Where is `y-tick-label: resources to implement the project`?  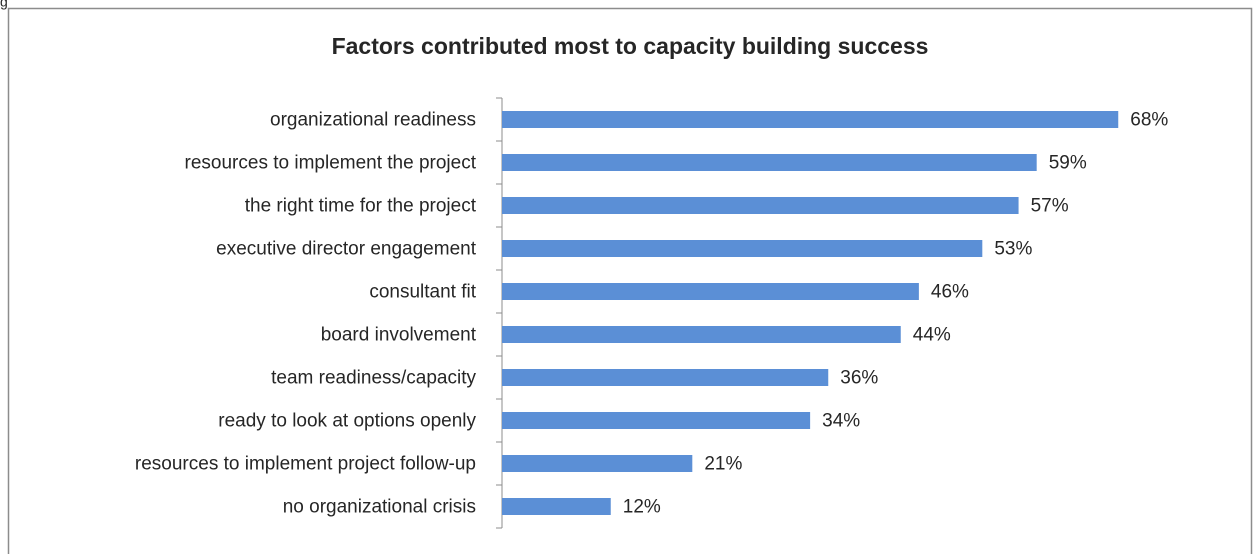
y-tick-label: resources to implement the project is located at coordinates (331, 163).